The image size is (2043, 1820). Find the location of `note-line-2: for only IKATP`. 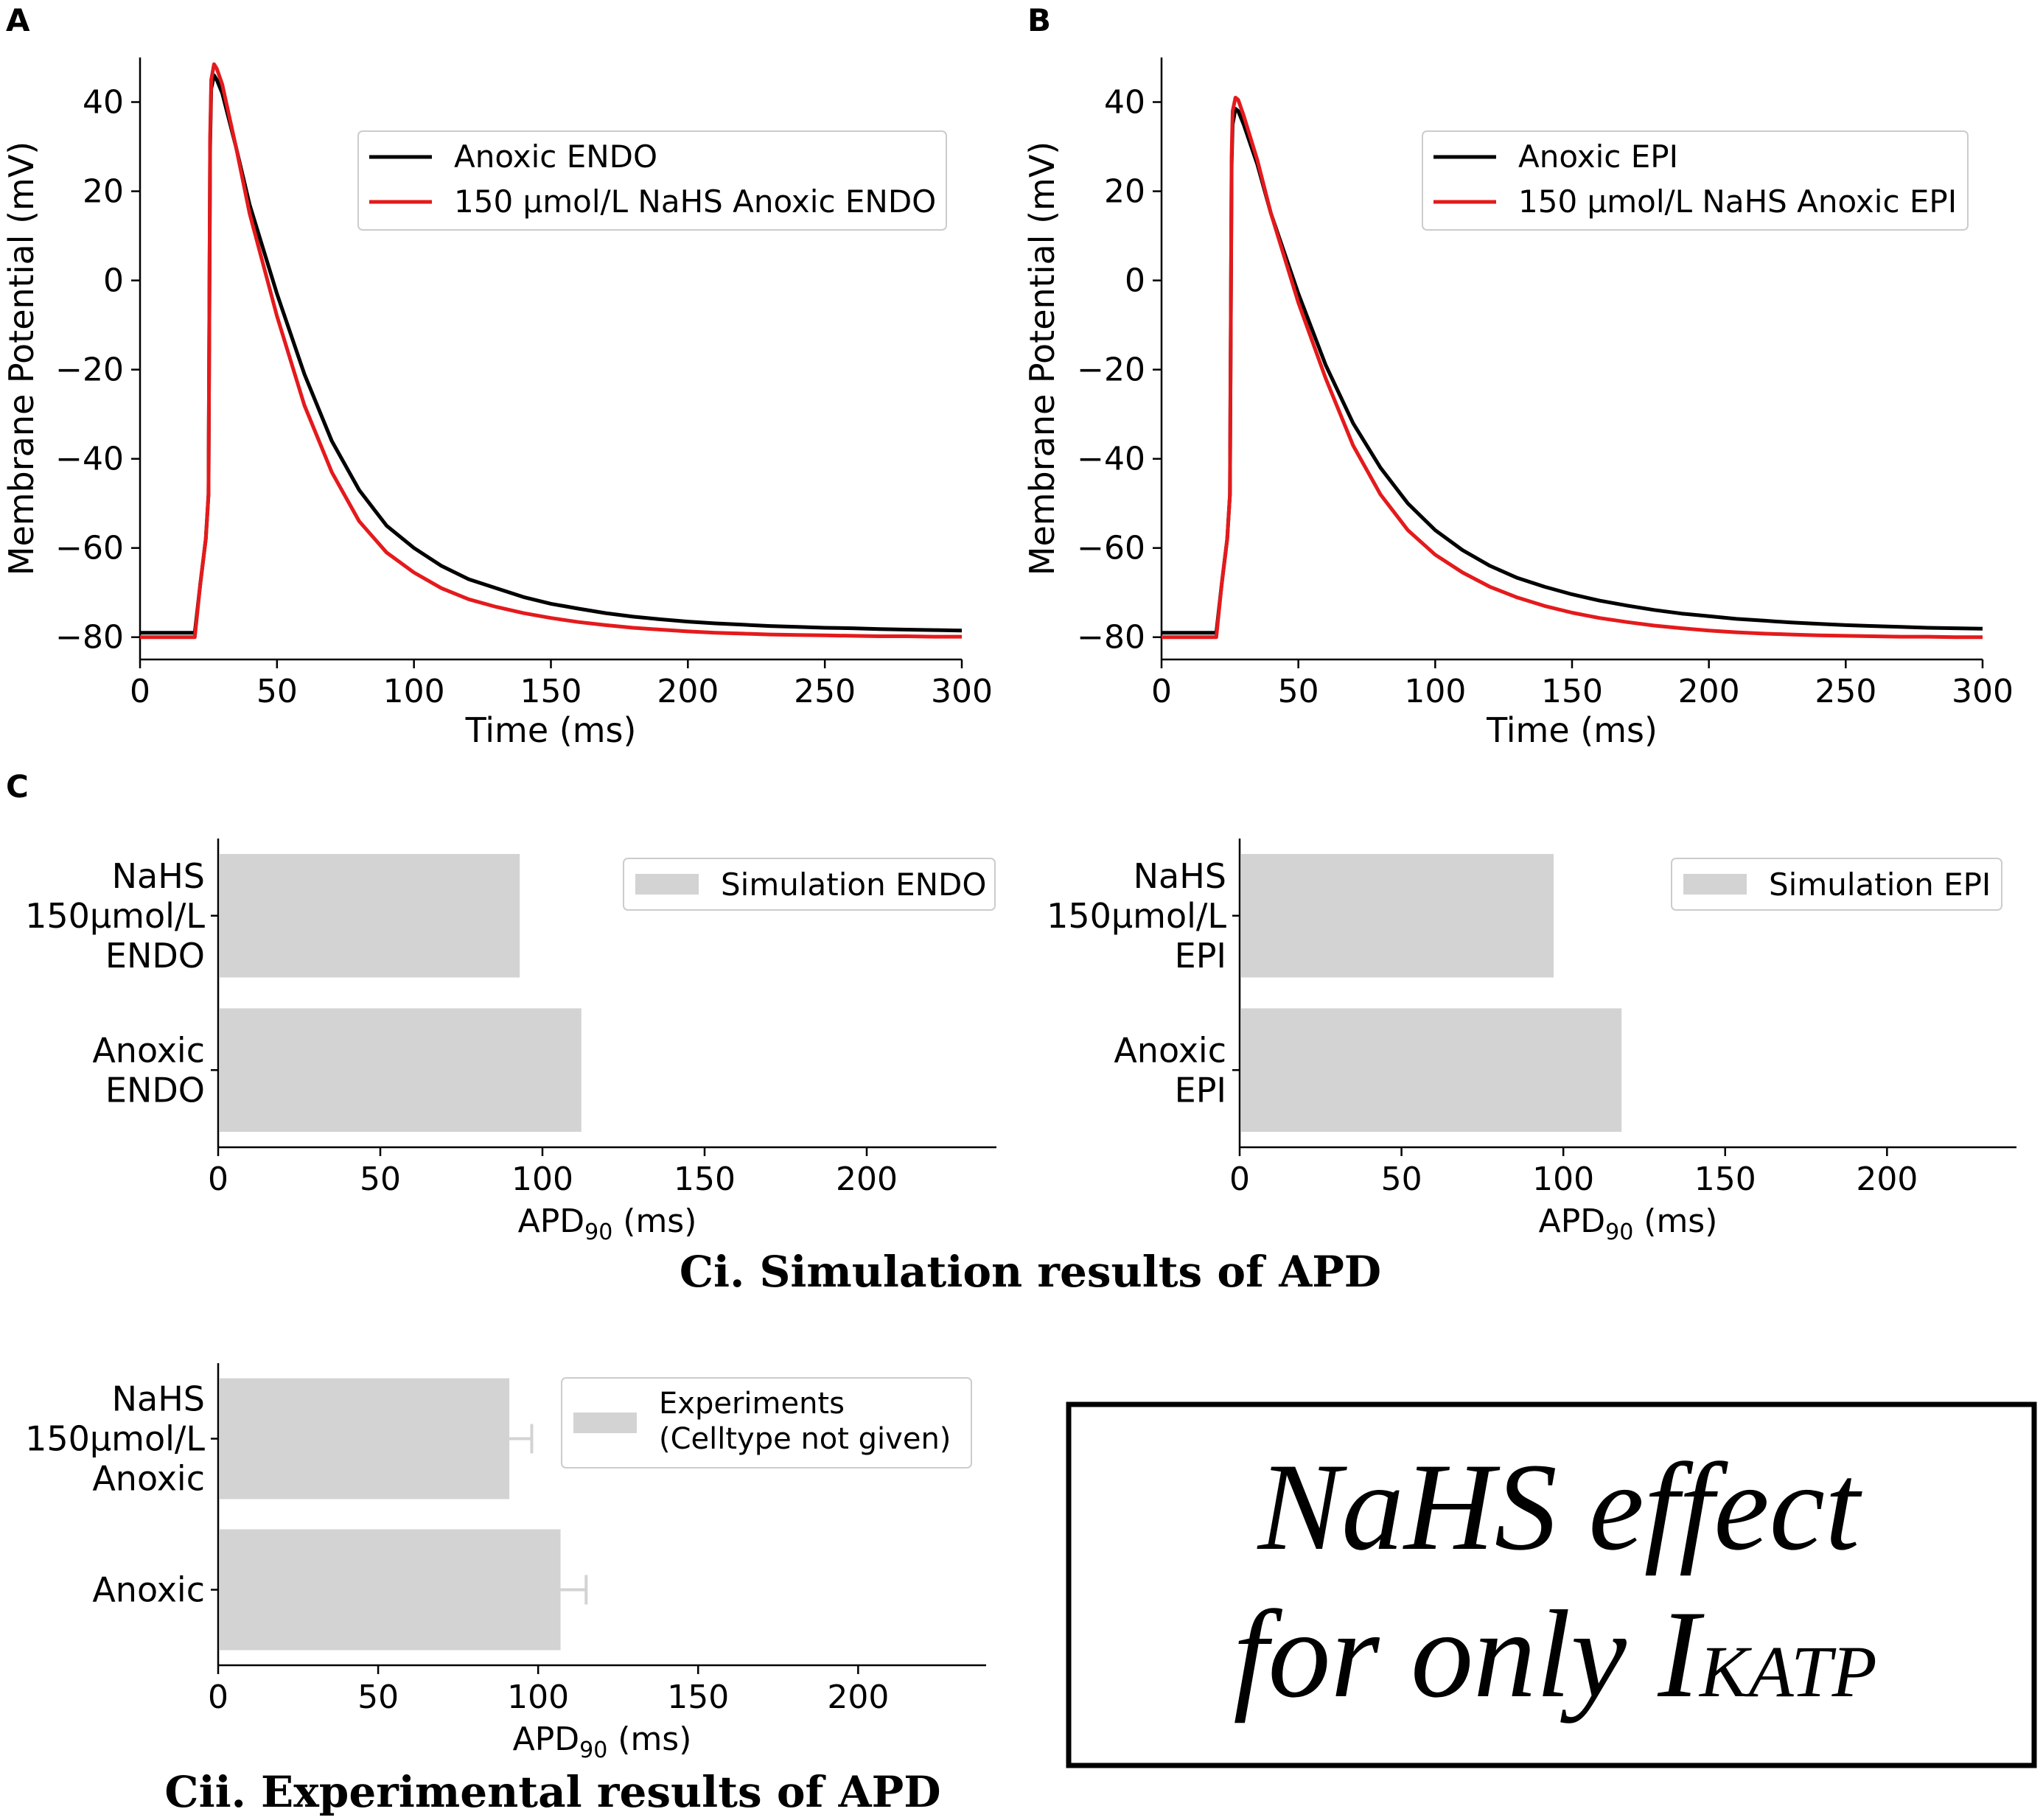

note-line-2: for only IKATP is located at coordinates (1554, 1654).